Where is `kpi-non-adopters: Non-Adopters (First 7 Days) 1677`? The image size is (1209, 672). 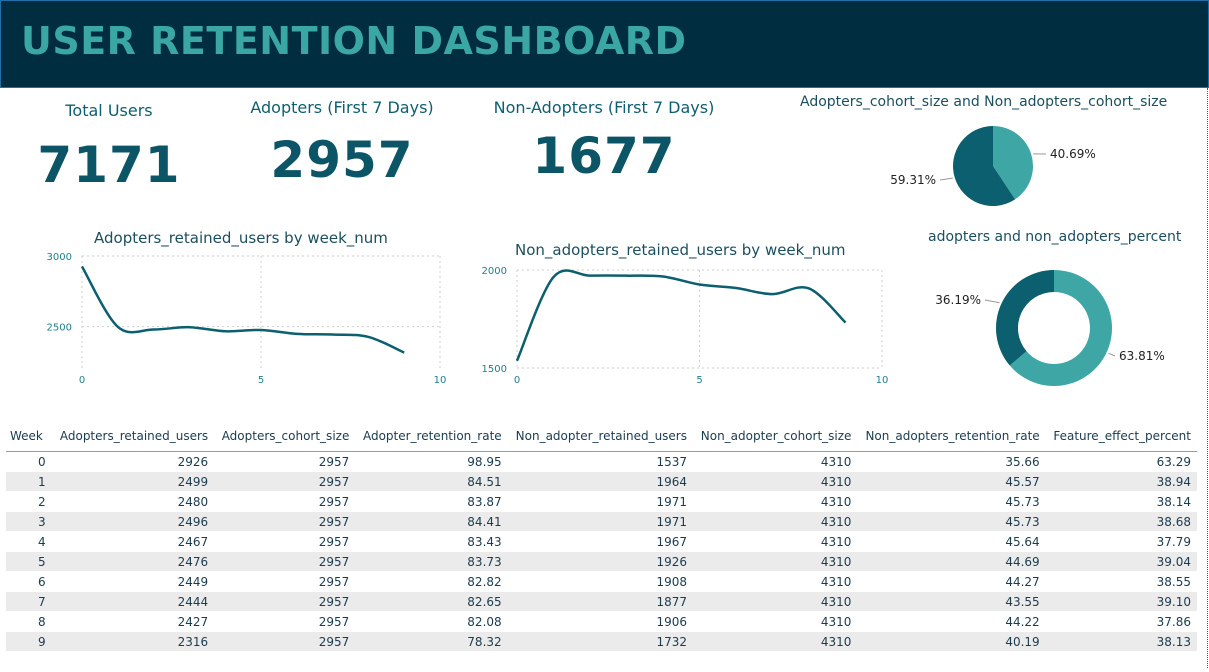
kpi-non-adopters: Non-Adopters (First 7 Days) 1677 is located at coordinates (604, 141).